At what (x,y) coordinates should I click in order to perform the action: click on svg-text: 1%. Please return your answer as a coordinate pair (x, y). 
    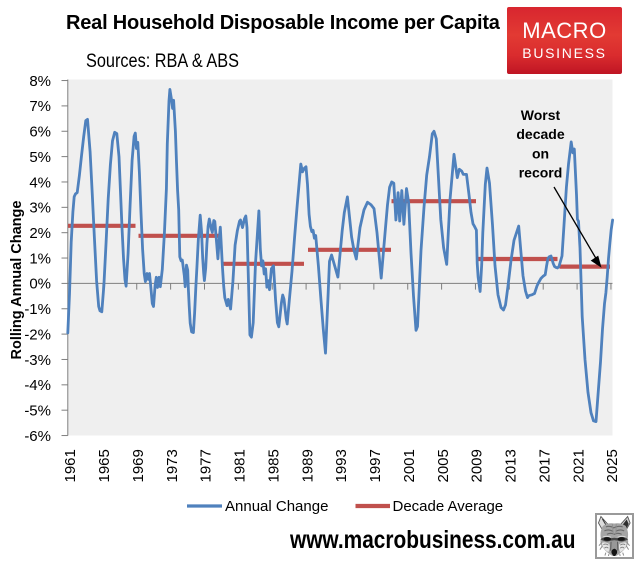
    Looking at the image, I should click on (40, 258).